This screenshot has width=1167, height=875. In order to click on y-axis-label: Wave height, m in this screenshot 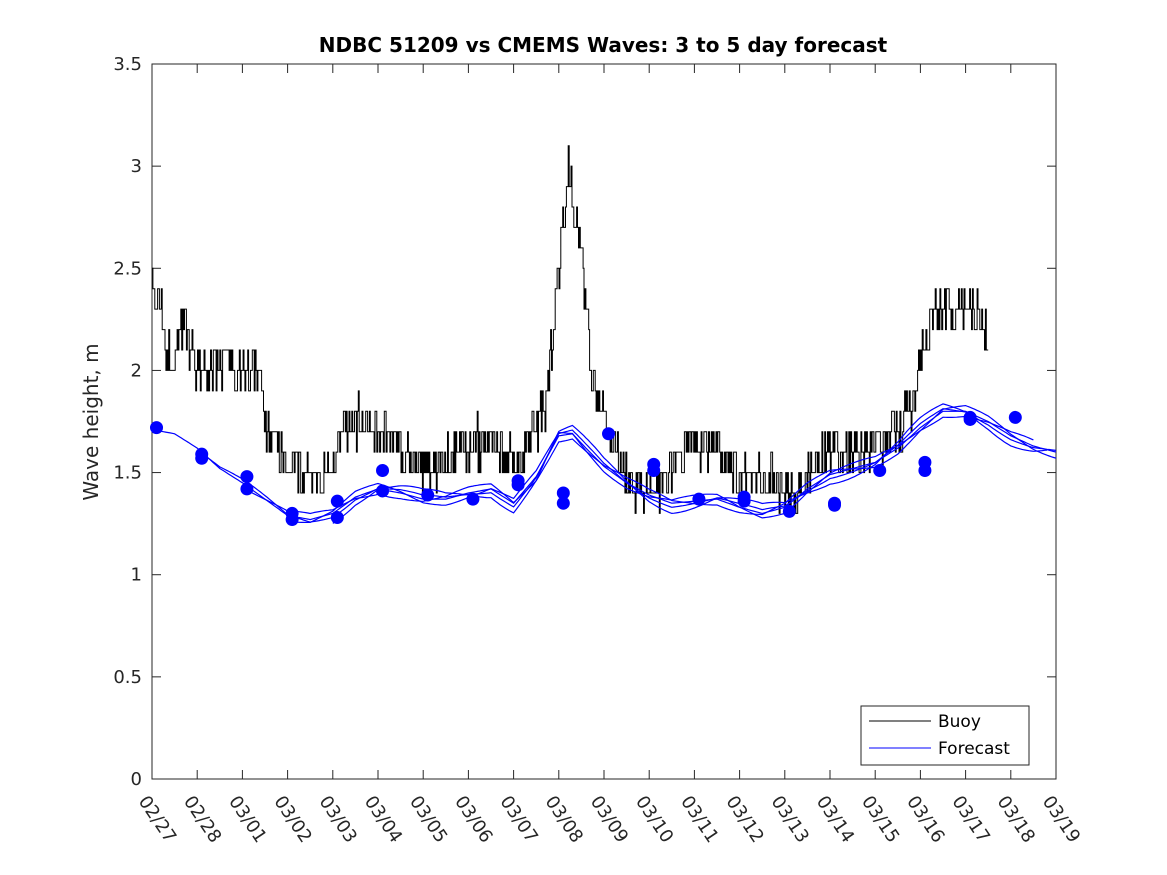, I will do `click(91, 421)`.